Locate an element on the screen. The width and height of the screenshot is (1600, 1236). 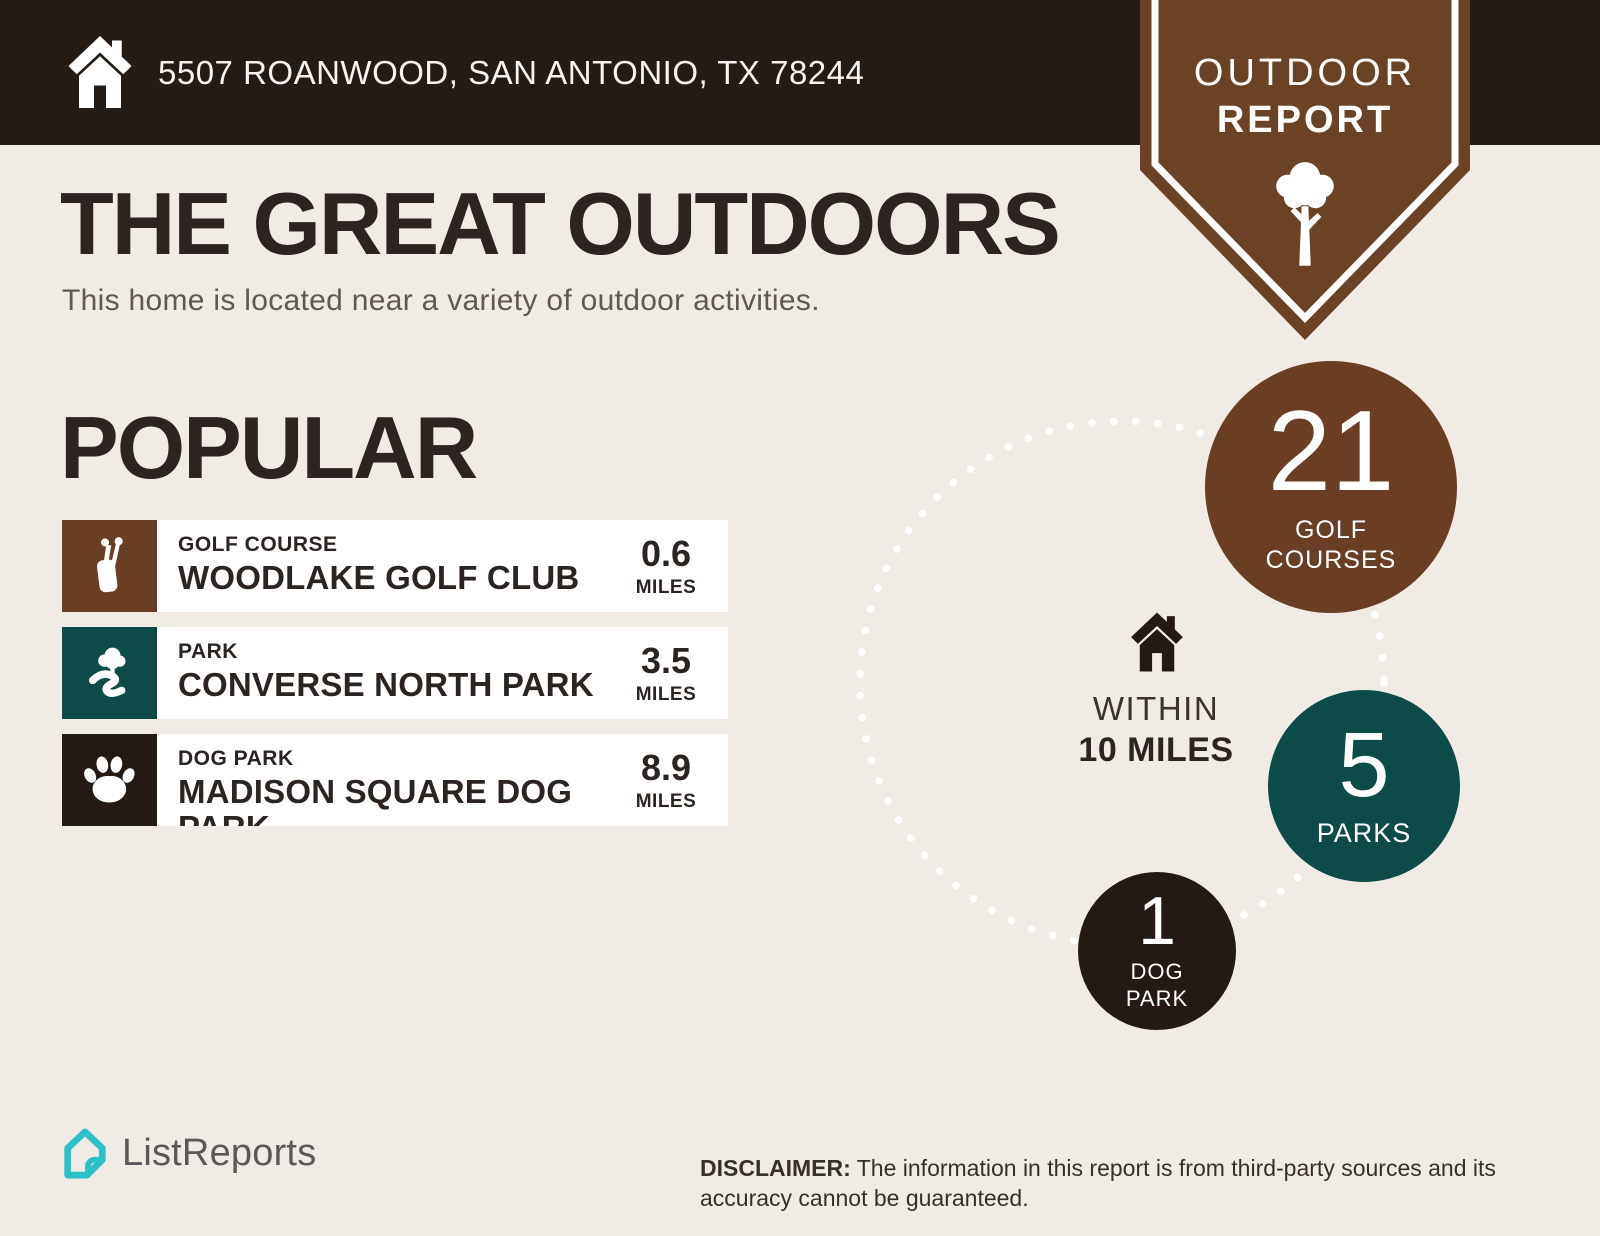
category-label: PARK is located at coordinates (208, 651).